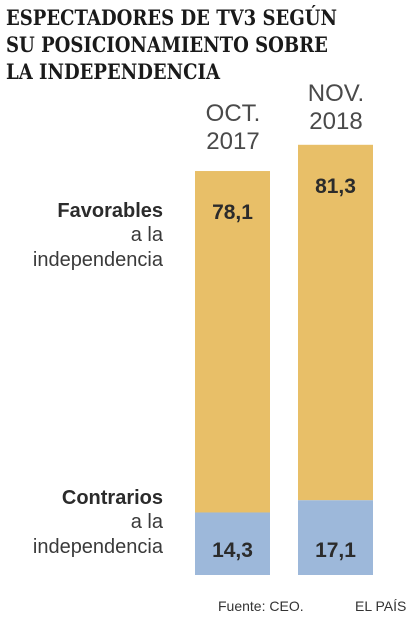 Image resolution: width=414 pixels, height=630 pixels. I want to click on label-favorables-sub1: a la, so click(146, 235).